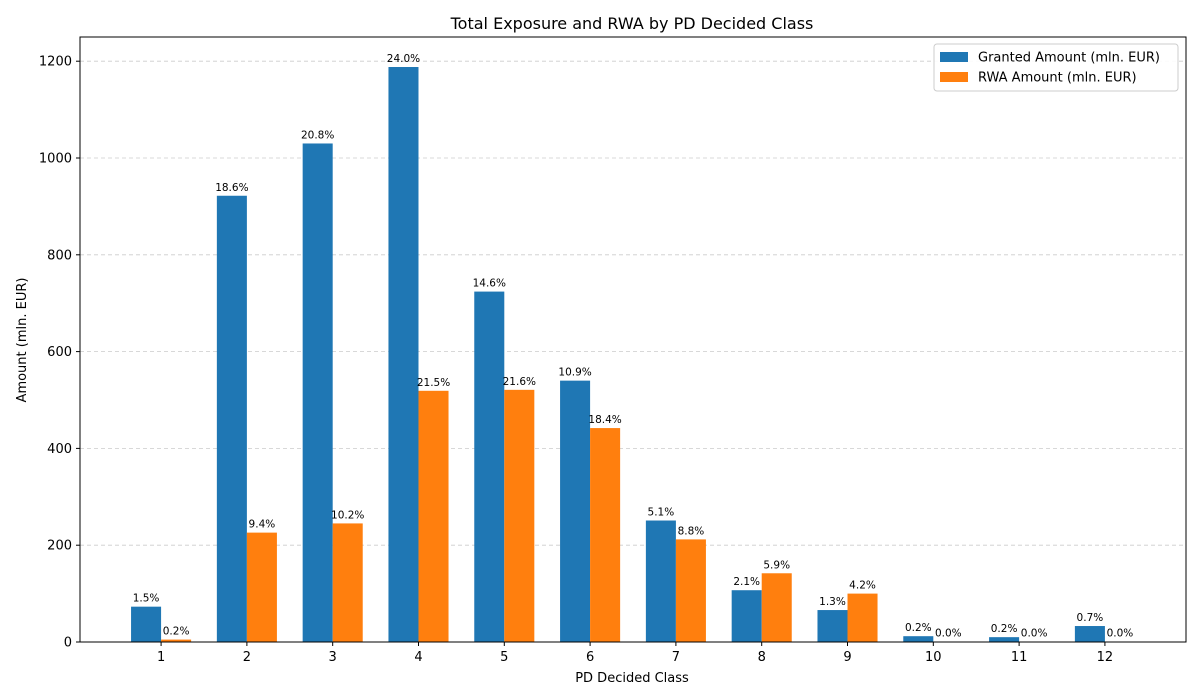 The height and width of the screenshot is (700, 1200). What do you see at coordinates (746, 582) in the screenshot?
I see `data-label: 2.1%` at bounding box center [746, 582].